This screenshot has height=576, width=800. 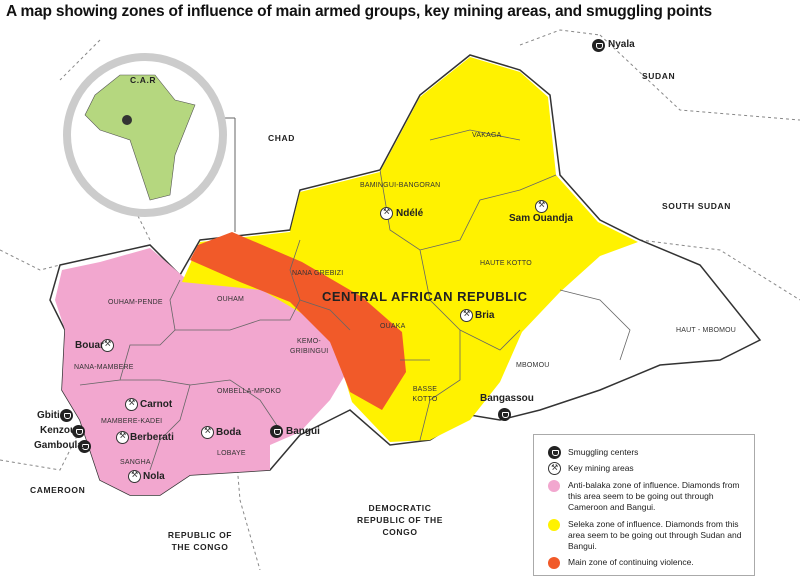 What do you see at coordinates (48, 415) in the screenshot?
I see `town-label: Gbiti` at bounding box center [48, 415].